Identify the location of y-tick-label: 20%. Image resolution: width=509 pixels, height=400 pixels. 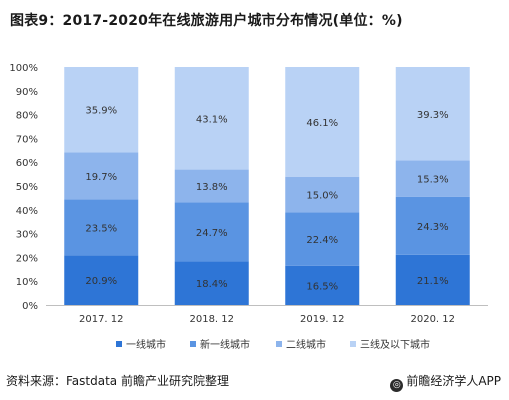
(27, 258).